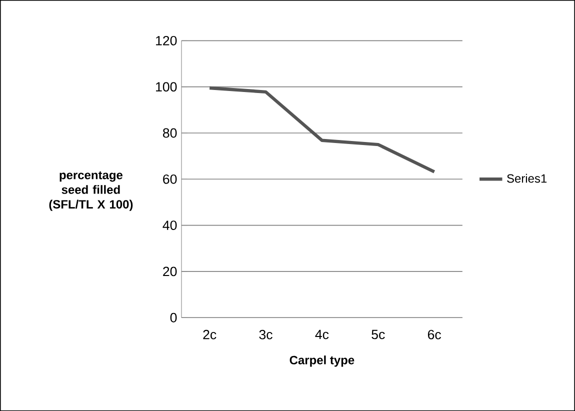 The height and width of the screenshot is (411, 575). I want to click on x-tick-label: 5c, so click(378, 335).